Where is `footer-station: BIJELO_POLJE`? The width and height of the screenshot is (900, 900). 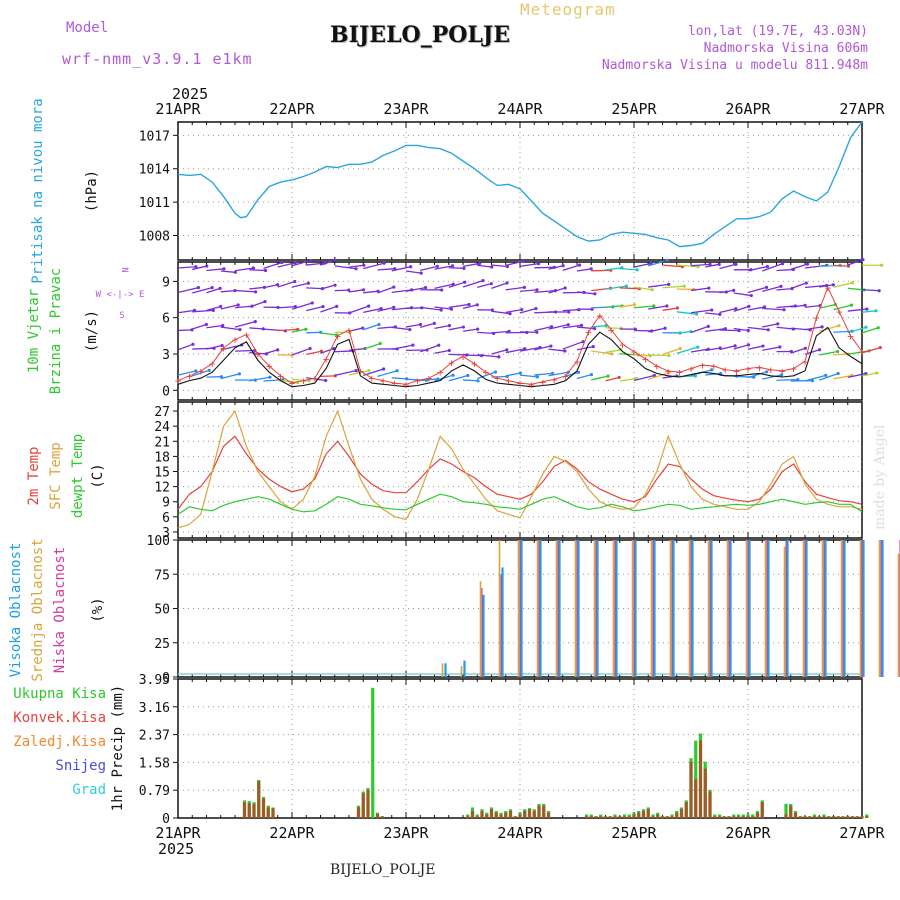
footer-station: BIJELO_POLJE is located at coordinates (383, 870).